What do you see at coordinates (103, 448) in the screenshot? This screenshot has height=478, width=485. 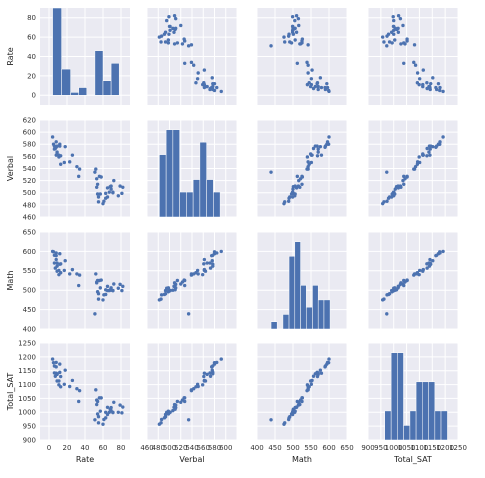 I see `x-tick-label: 60` at bounding box center [103, 448].